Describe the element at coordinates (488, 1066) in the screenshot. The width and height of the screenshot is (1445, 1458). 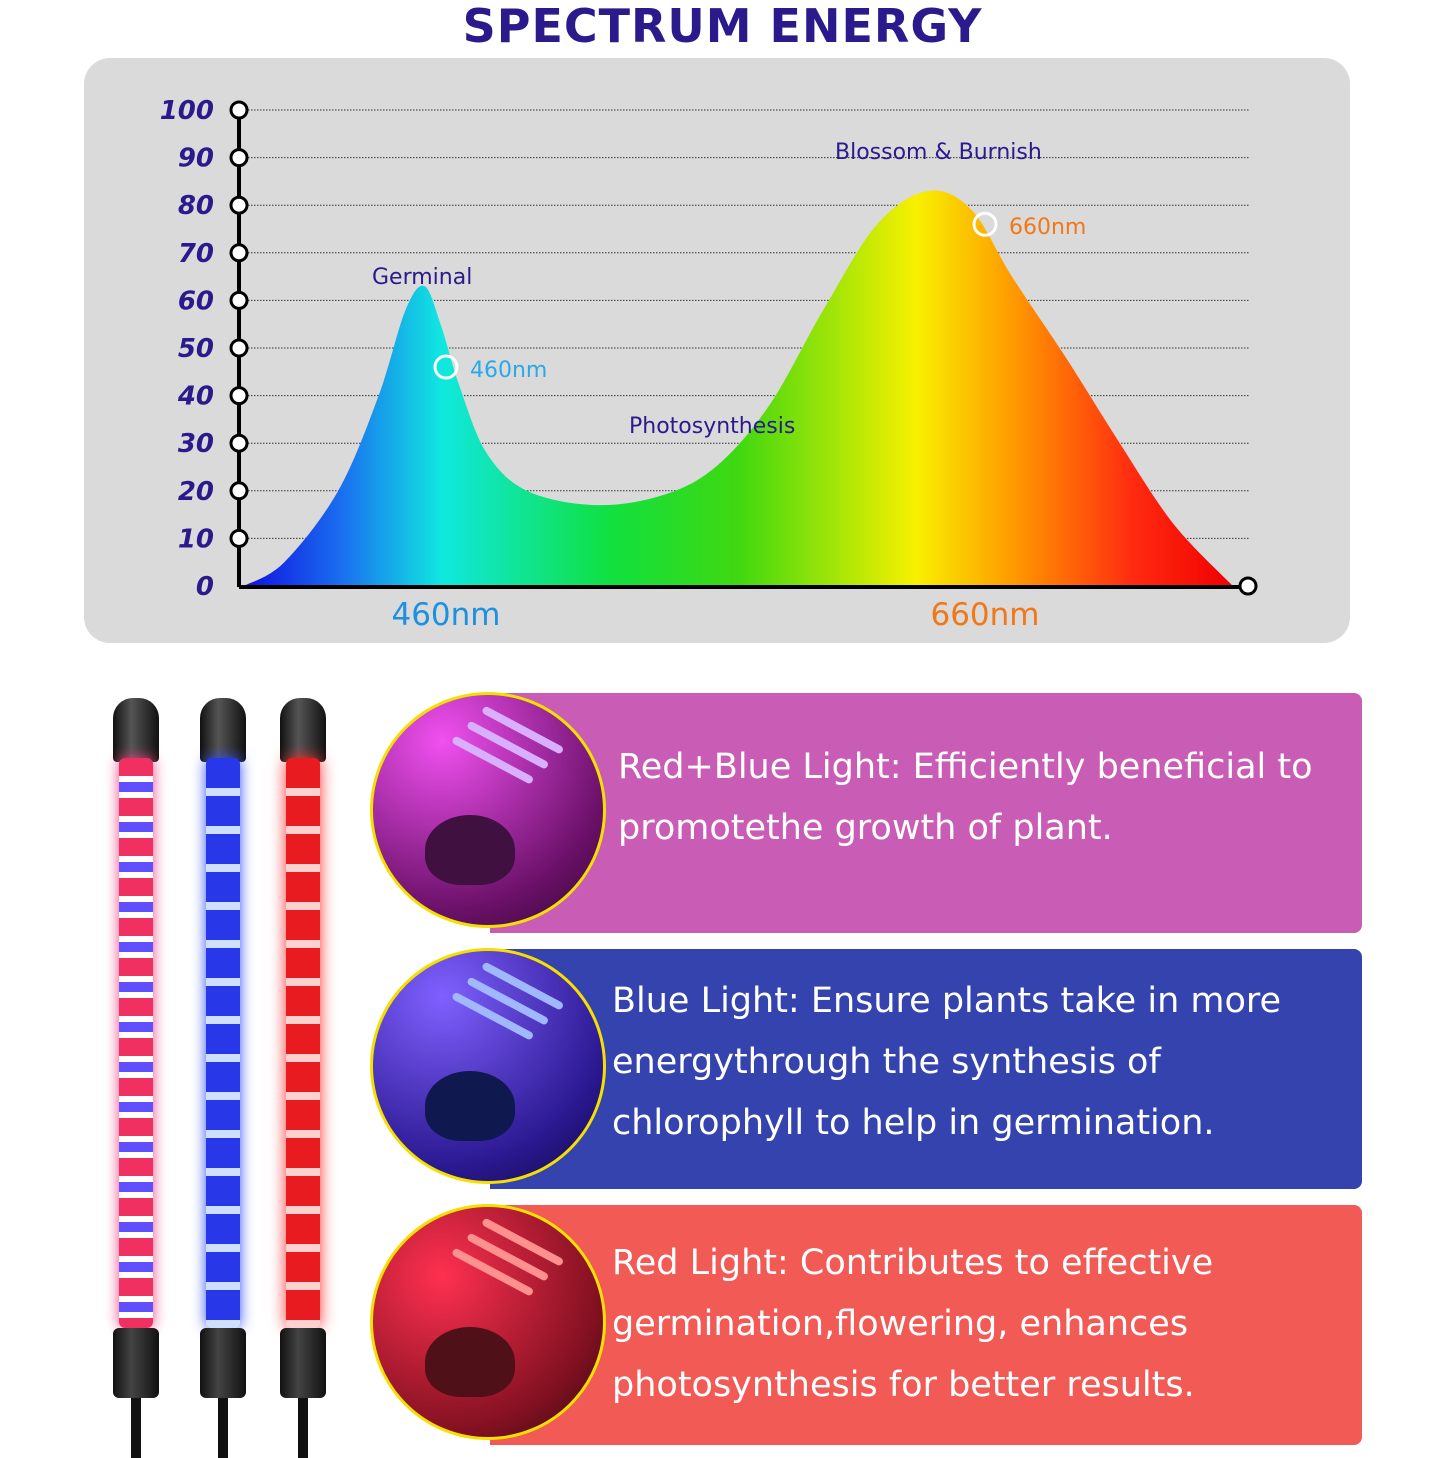
I see `blue-plant-image` at that location.